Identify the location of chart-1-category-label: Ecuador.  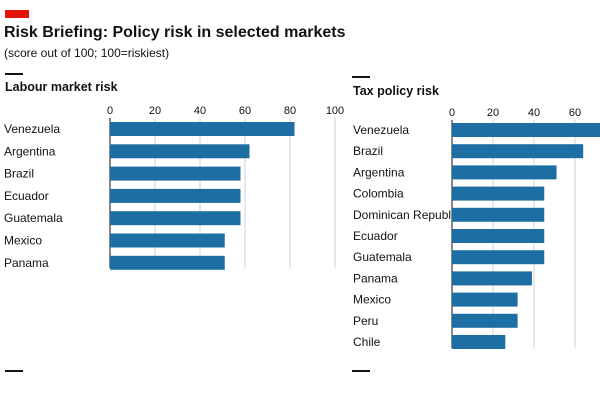
(26, 196).